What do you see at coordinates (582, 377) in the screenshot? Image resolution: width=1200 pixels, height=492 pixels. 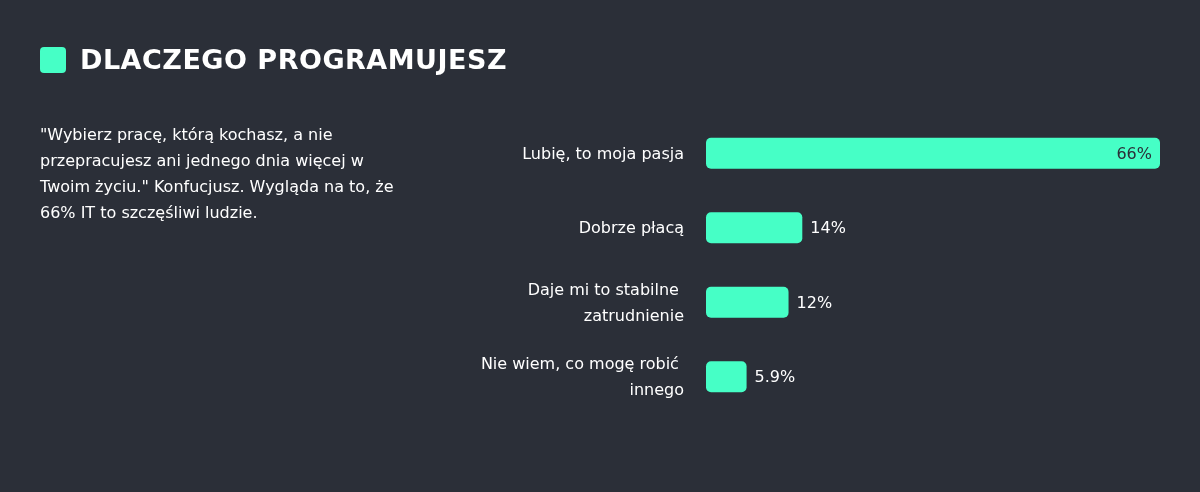 I see `y-tick-label: Nie wiem, co mogę robić innego` at bounding box center [582, 377].